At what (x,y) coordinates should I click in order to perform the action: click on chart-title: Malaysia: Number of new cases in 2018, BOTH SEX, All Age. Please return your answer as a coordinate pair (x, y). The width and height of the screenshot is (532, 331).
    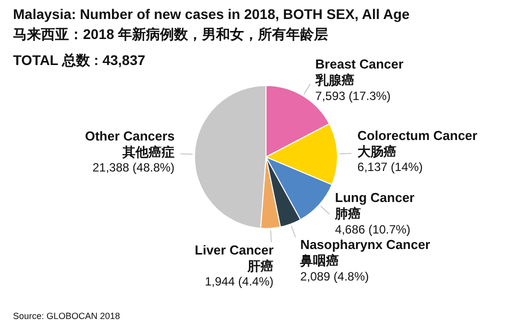
    Looking at the image, I should click on (211, 14).